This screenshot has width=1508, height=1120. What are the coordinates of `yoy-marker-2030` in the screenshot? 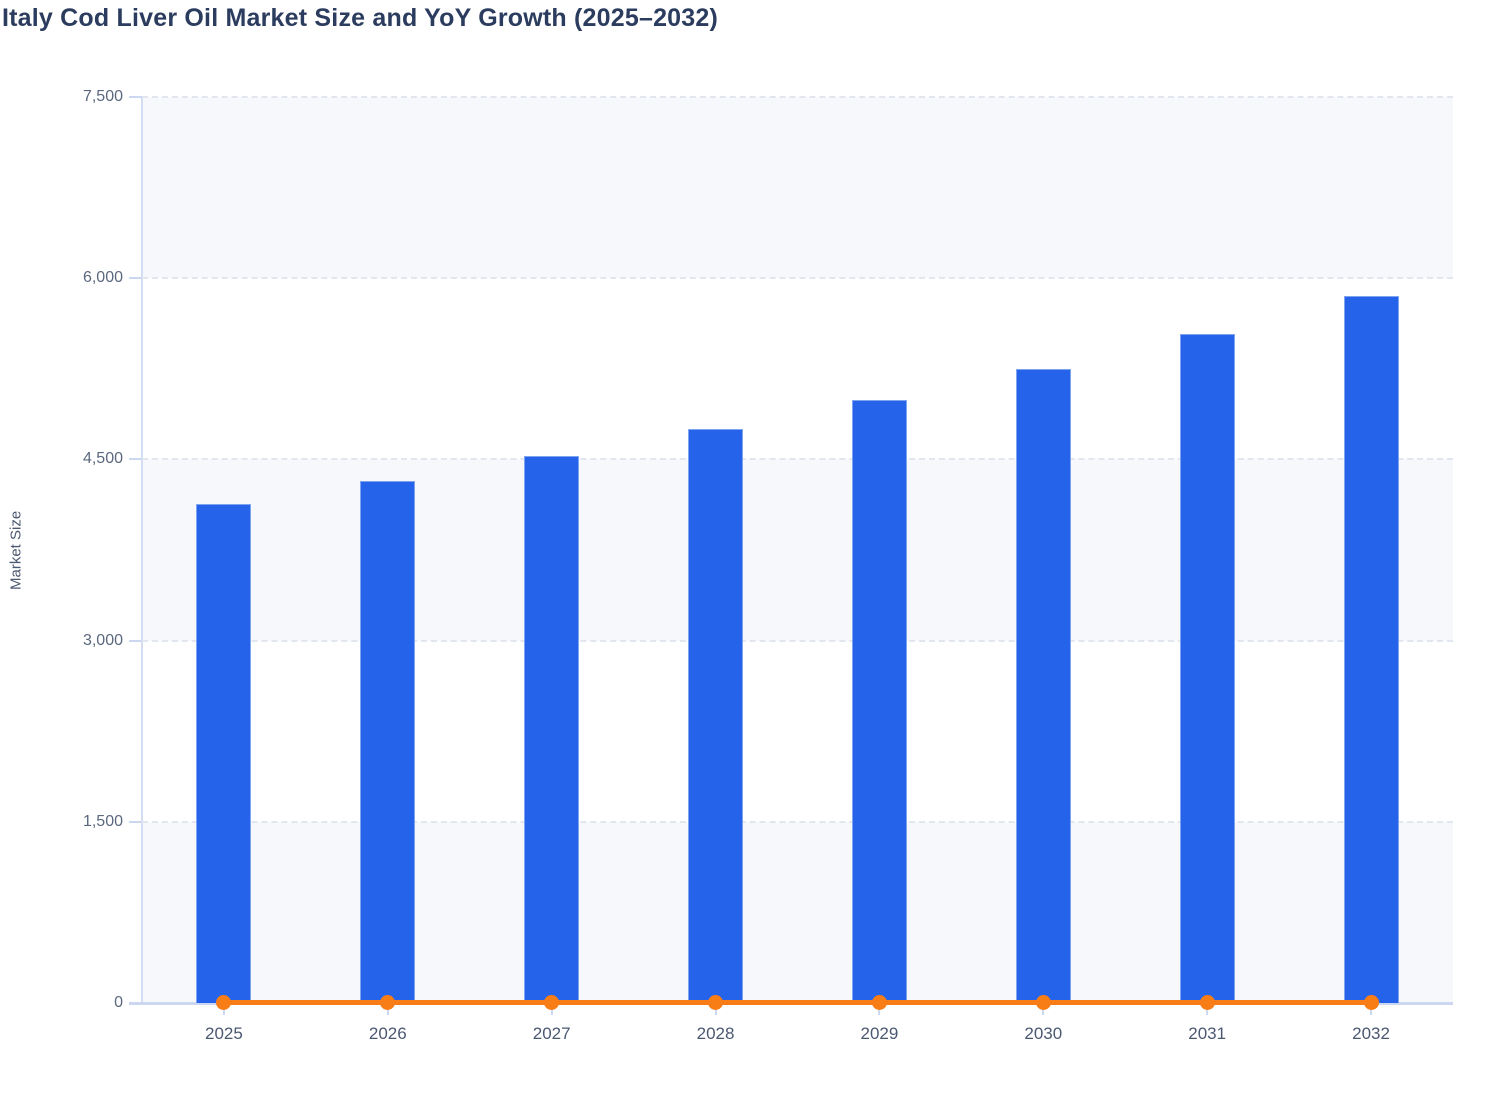 It's located at (1043, 1002).